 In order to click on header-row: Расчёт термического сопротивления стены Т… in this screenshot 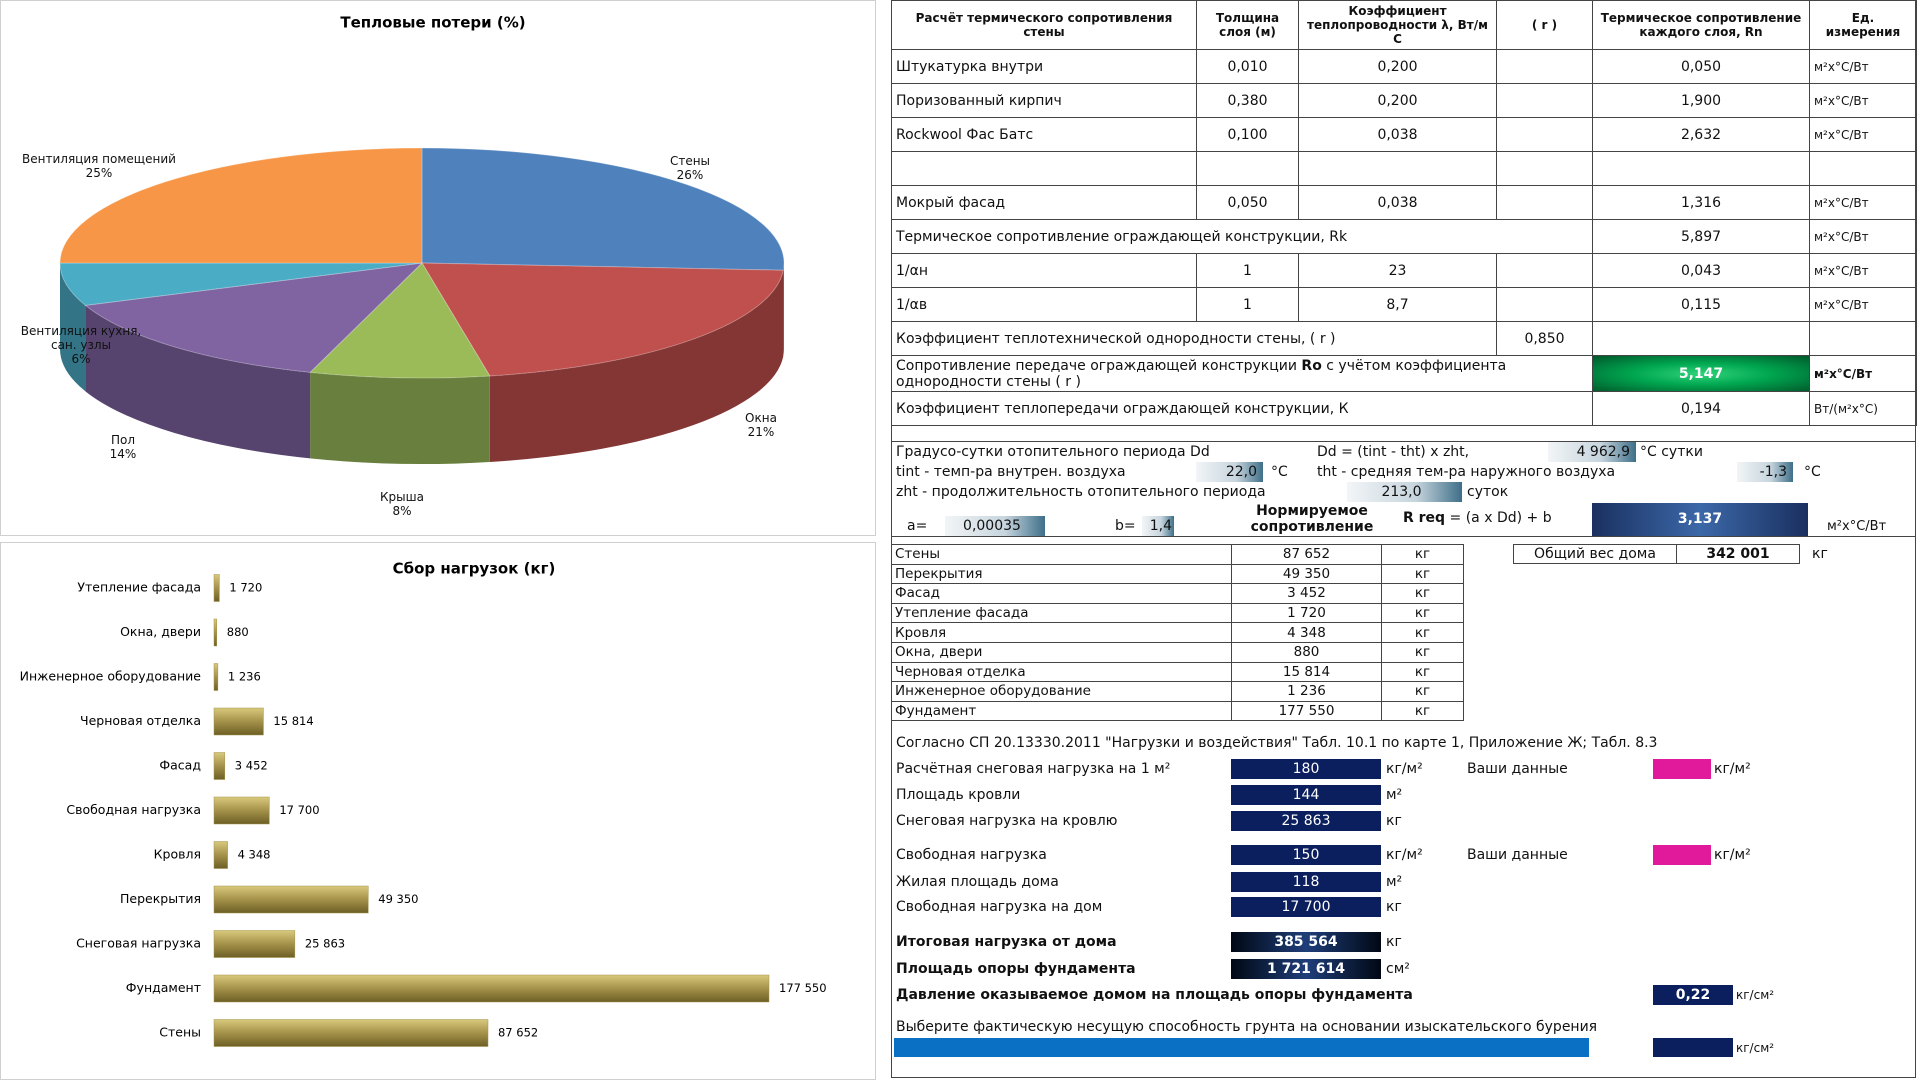, I will do `click(1404, 25)`.